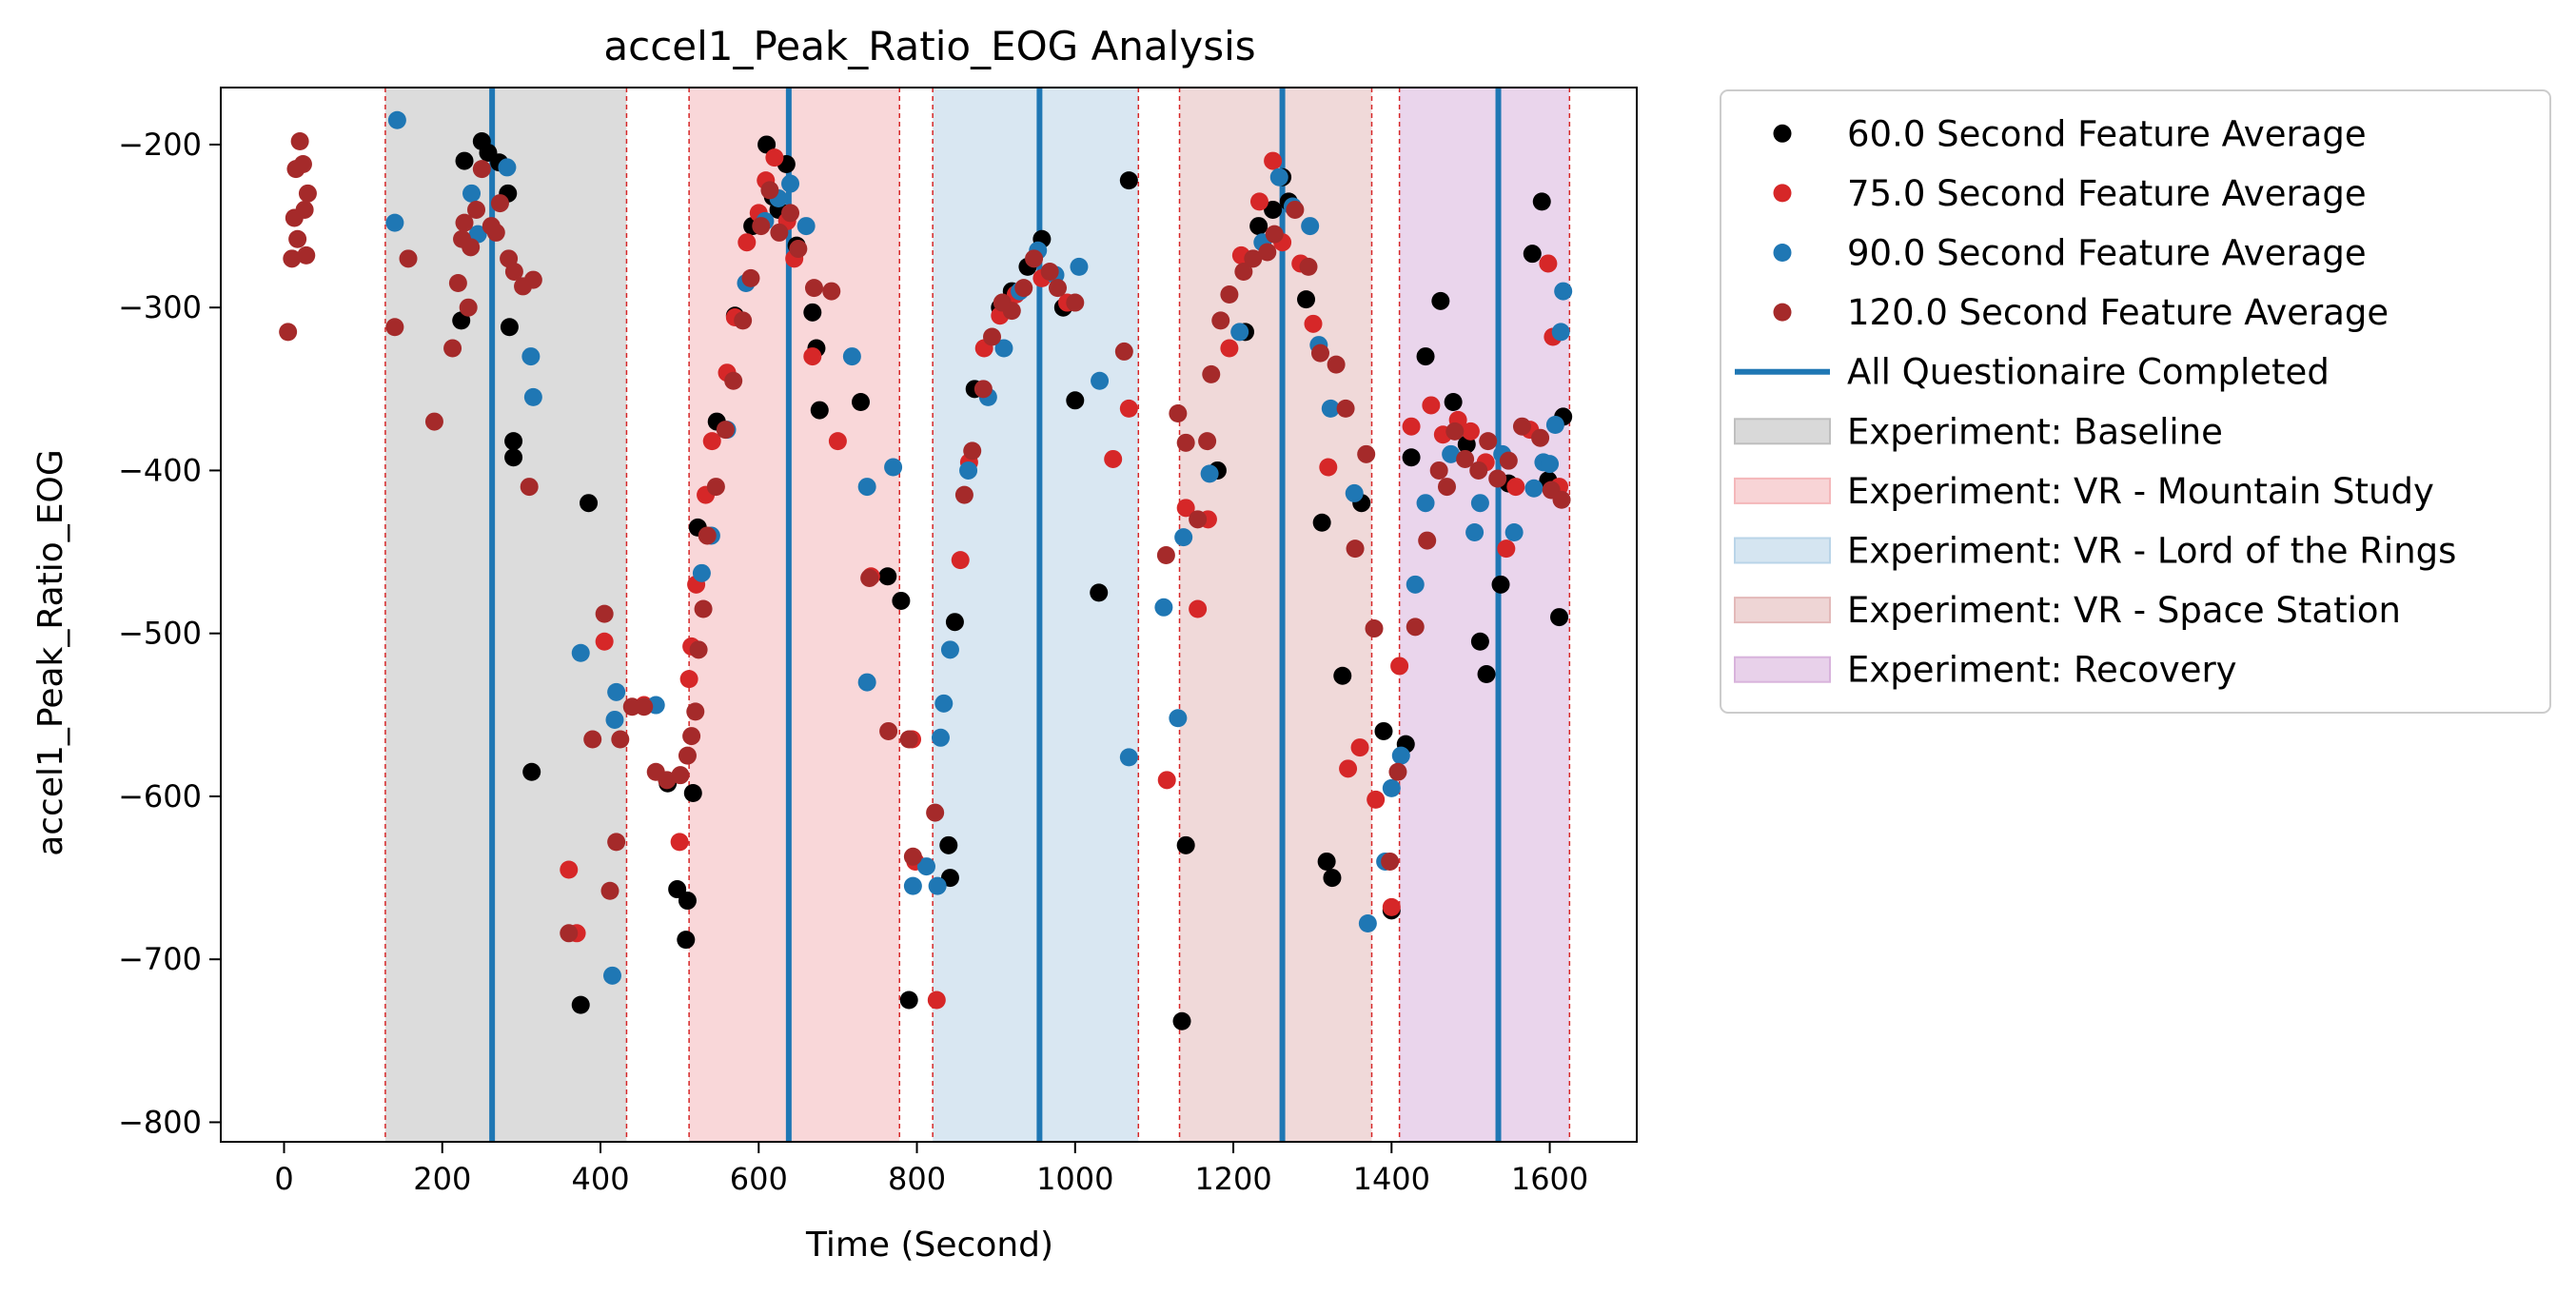 The width and height of the screenshot is (2576, 1295). What do you see at coordinates (2107, 253) in the screenshot?
I see `legend-label-2: 90.0 Second Feature Average` at bounding box center [2107, 253].